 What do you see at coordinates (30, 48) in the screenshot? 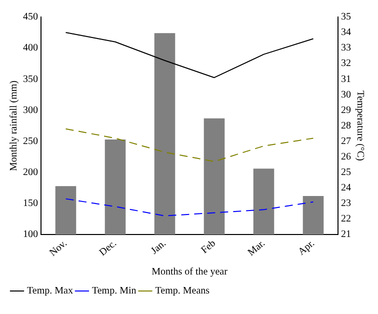
I see `y-tick-label: 400` at bounding box center [30, 48].